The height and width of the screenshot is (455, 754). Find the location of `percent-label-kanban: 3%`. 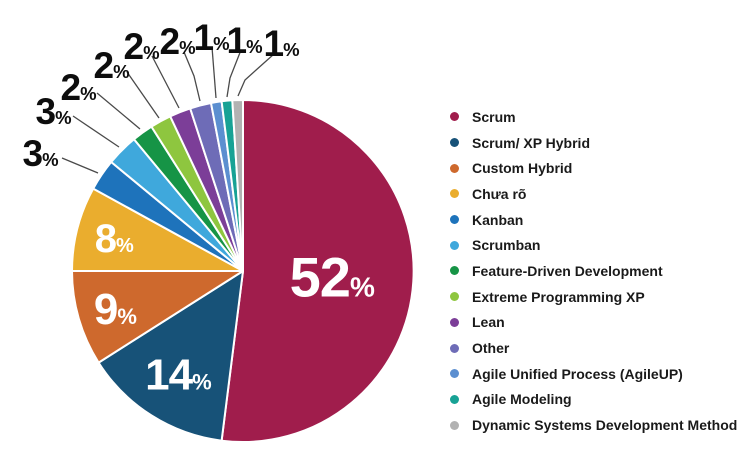

percent-label-kanban: 3% is located at coordinates (40, 153).